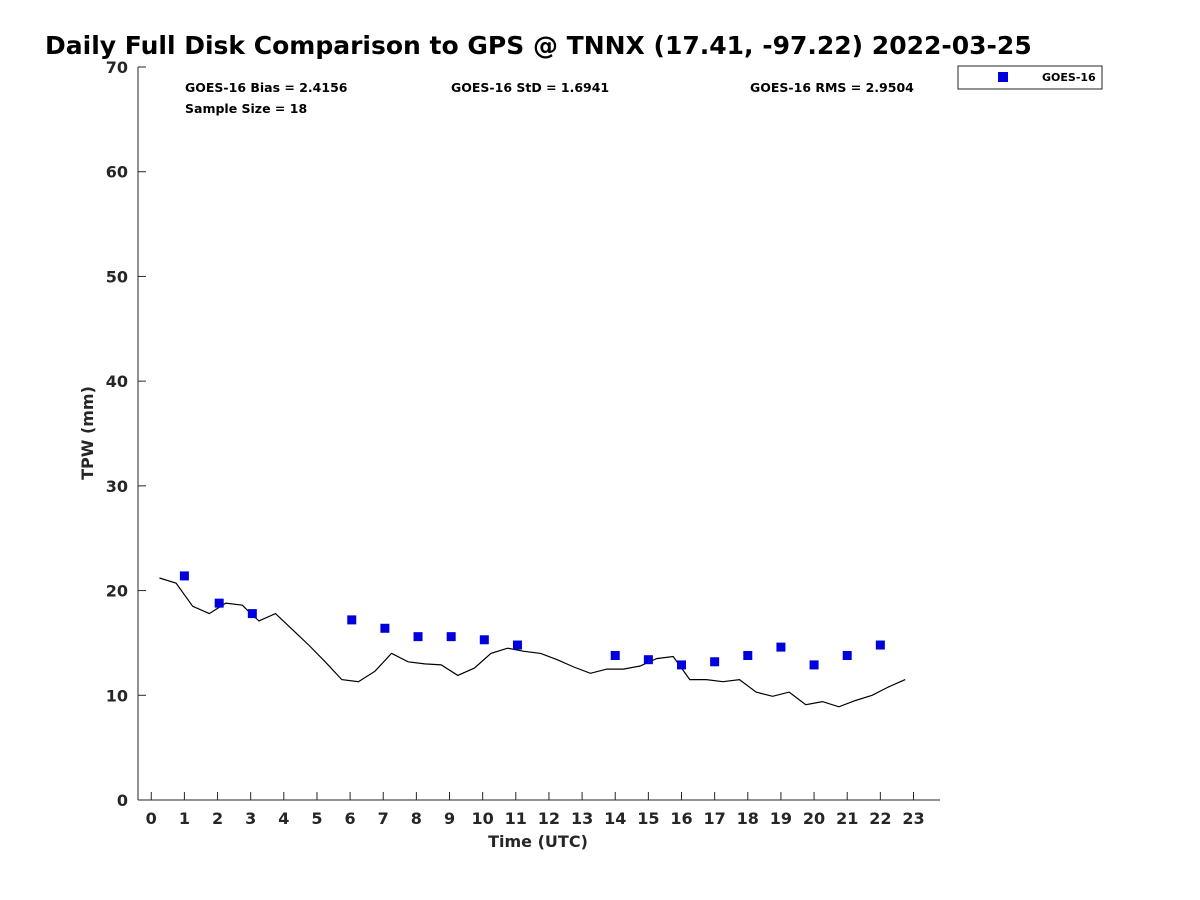 Image resolution: width=1200 pixels, height=900 pixels. Describe the element at coordinates (246, 108) in the screenshot. I see `sample-size-stat: Sample Size = 18` at that location.